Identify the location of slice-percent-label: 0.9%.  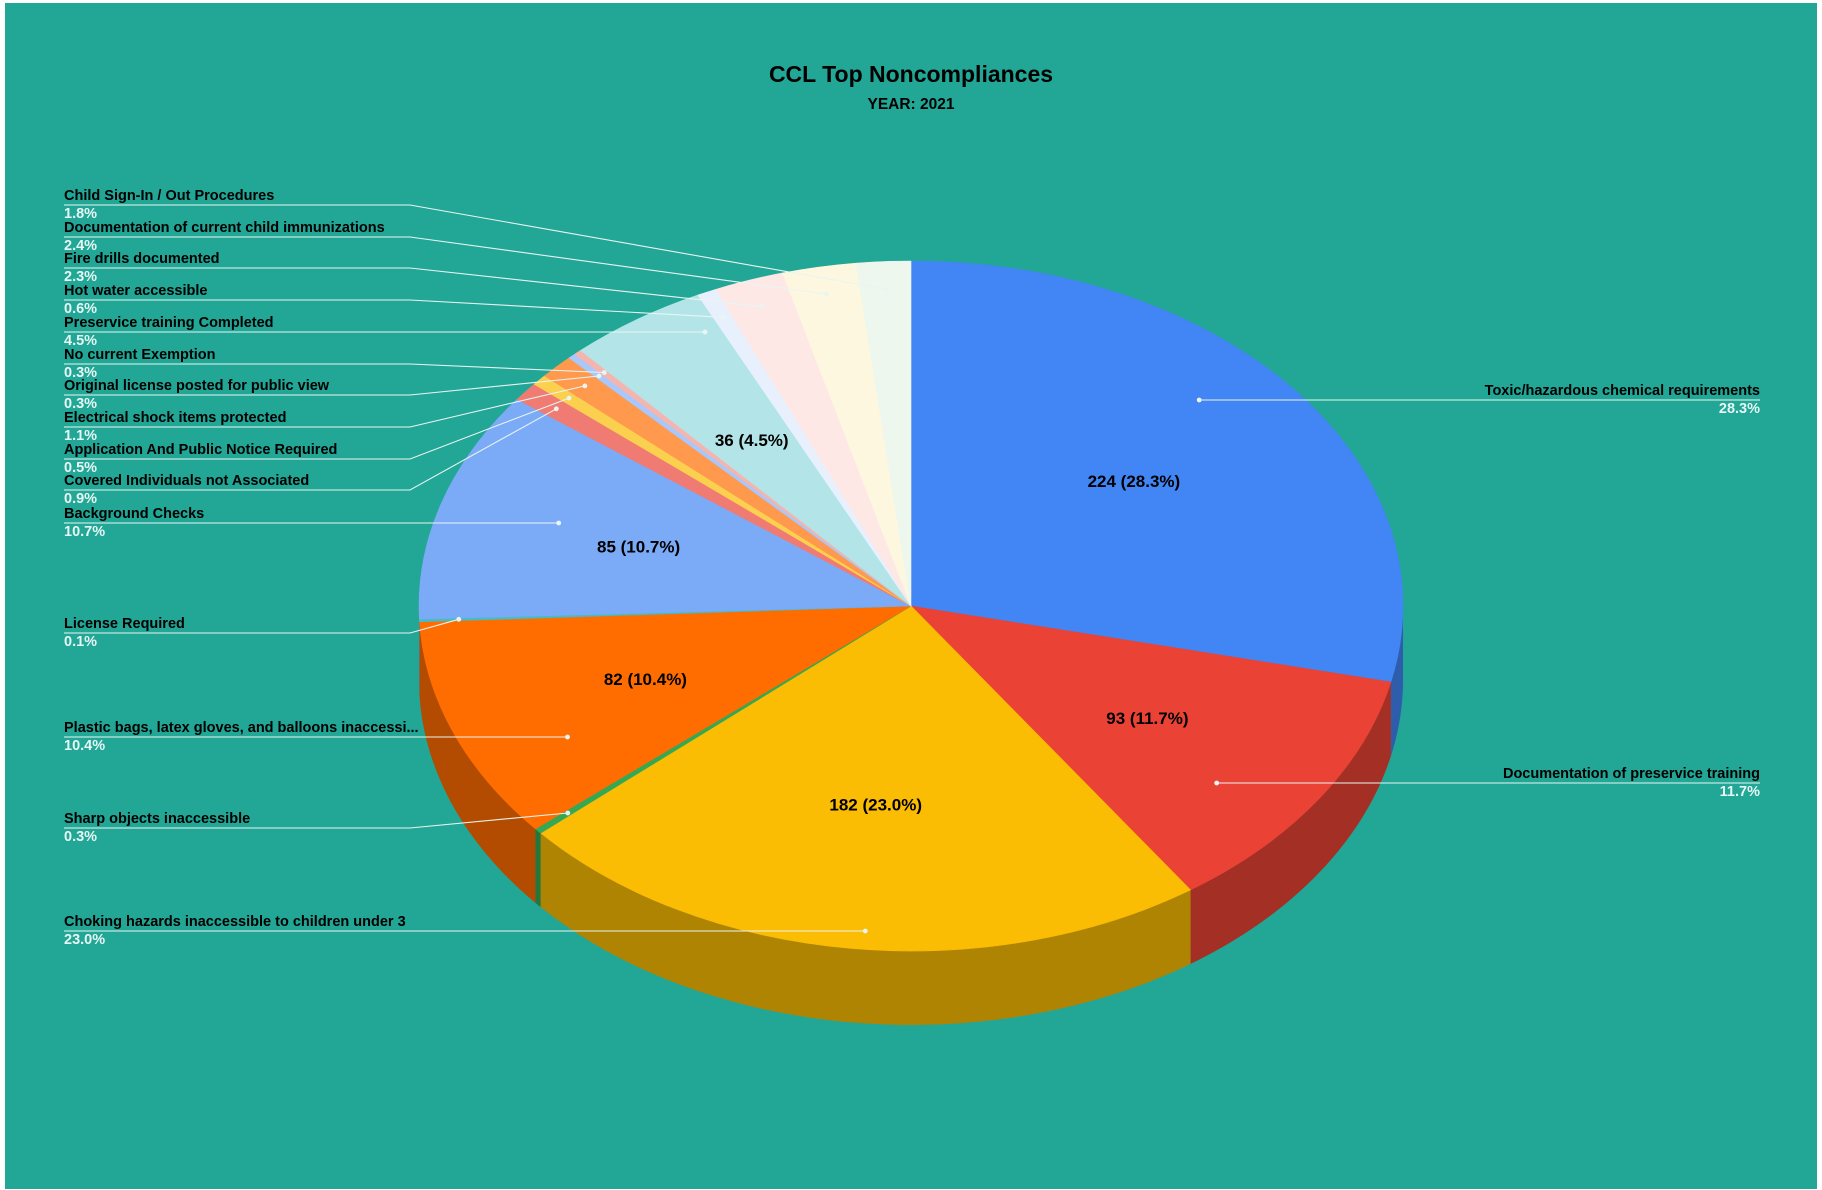
(80, 499).